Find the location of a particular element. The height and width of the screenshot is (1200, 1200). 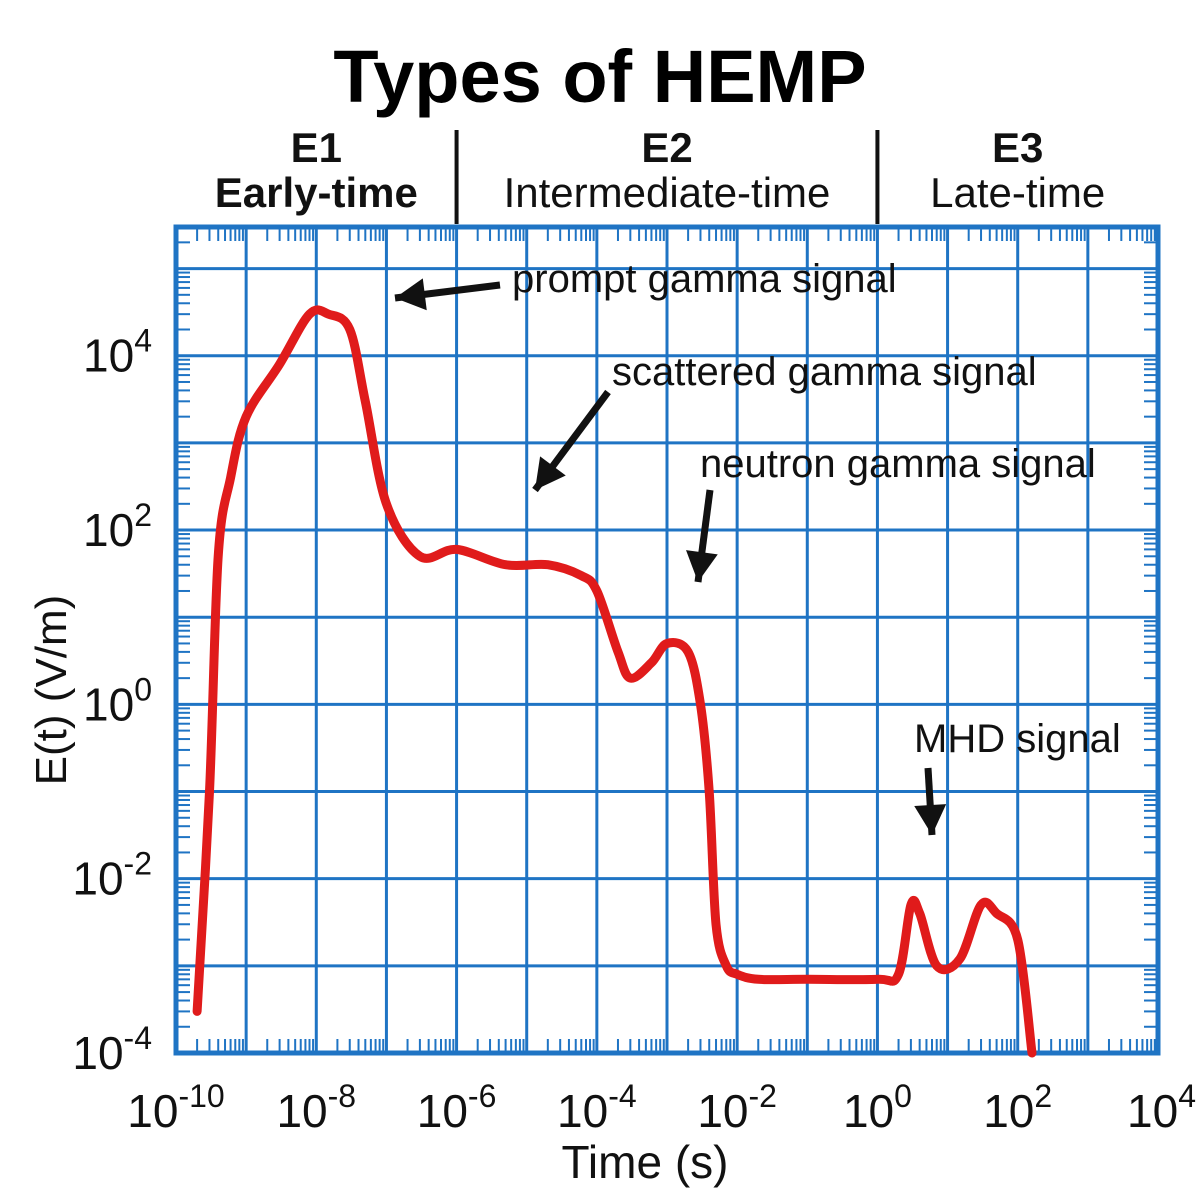

x-tick-label: 10⁰ is located at coordinates (877, 1107).